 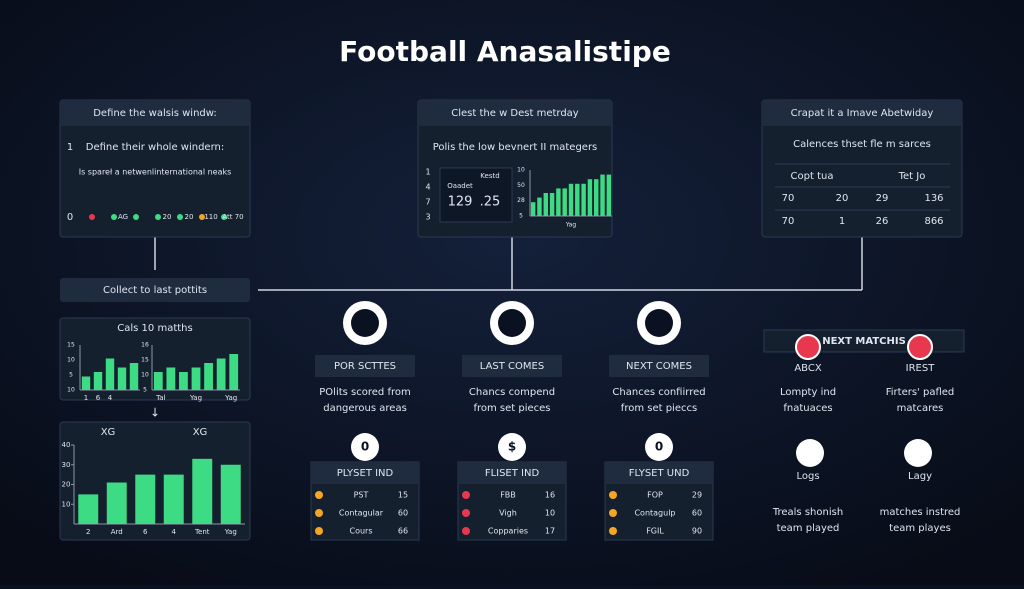 What do you see at coordinates (697, 495) in the screenshot?
I see `label: 29` at bounding box center [697, 495].